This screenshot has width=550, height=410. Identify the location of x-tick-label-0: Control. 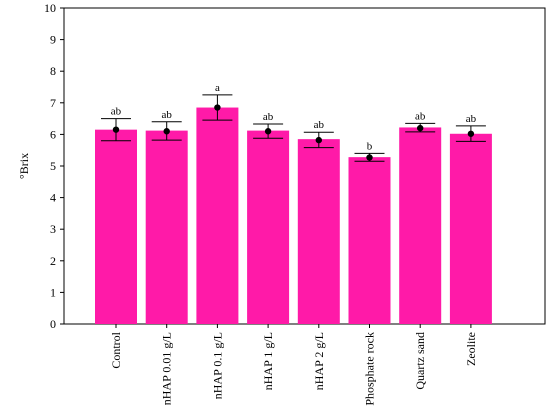
(116, 349).